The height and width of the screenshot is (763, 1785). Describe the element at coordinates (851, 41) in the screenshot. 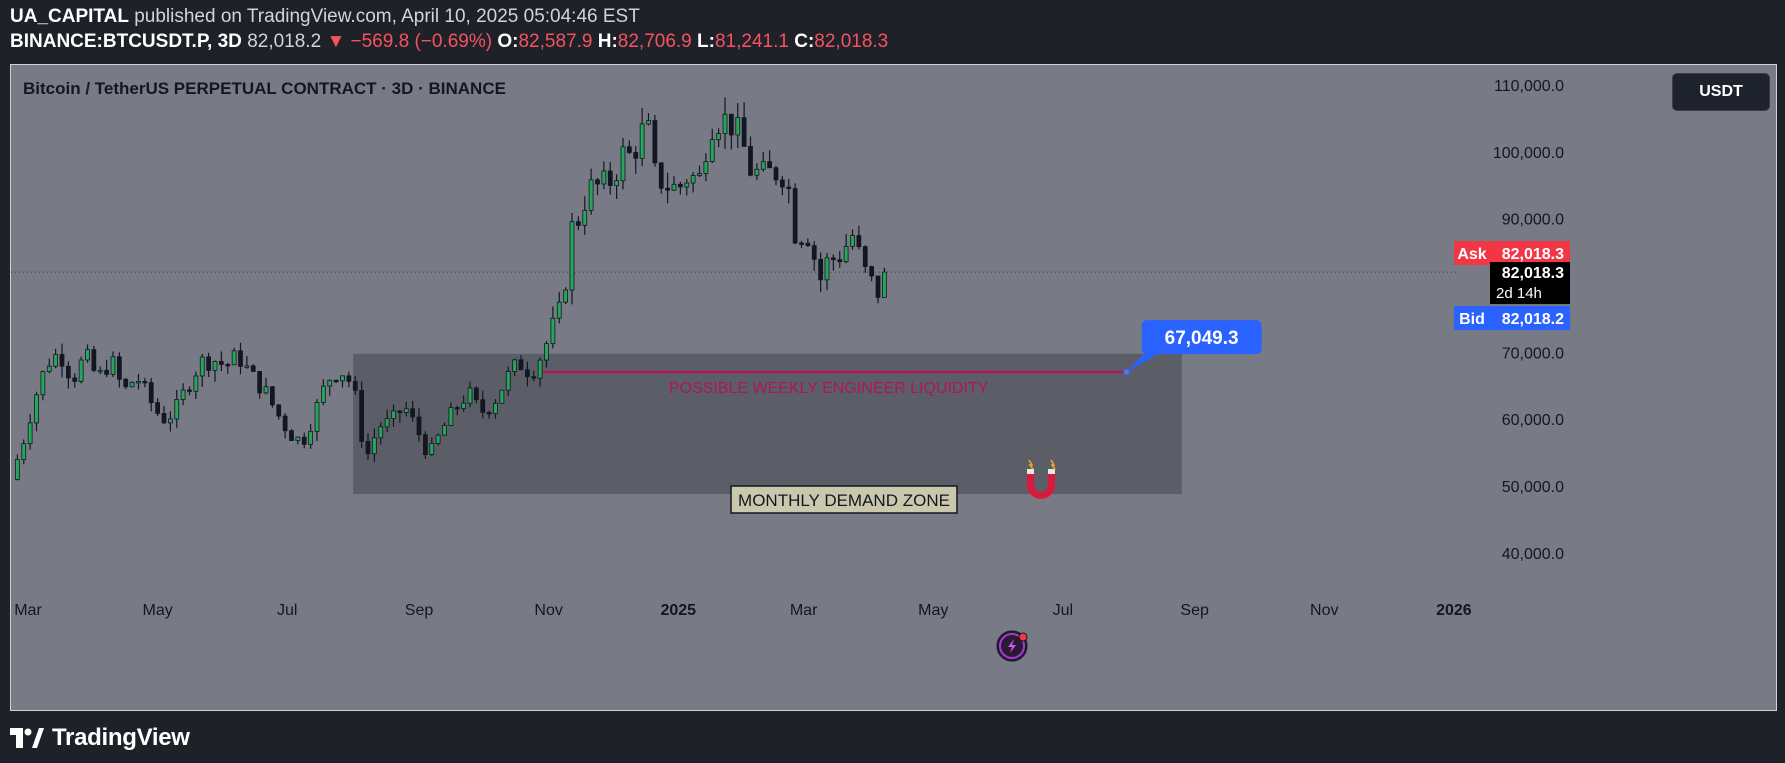

I see `close-value: 82,018.3` at that location.